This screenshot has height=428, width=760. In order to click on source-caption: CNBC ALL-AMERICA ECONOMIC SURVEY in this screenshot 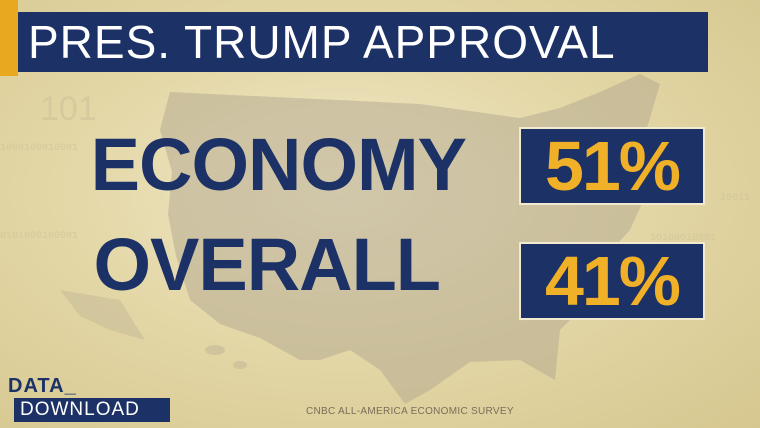, I will do `click(410, 411)`.